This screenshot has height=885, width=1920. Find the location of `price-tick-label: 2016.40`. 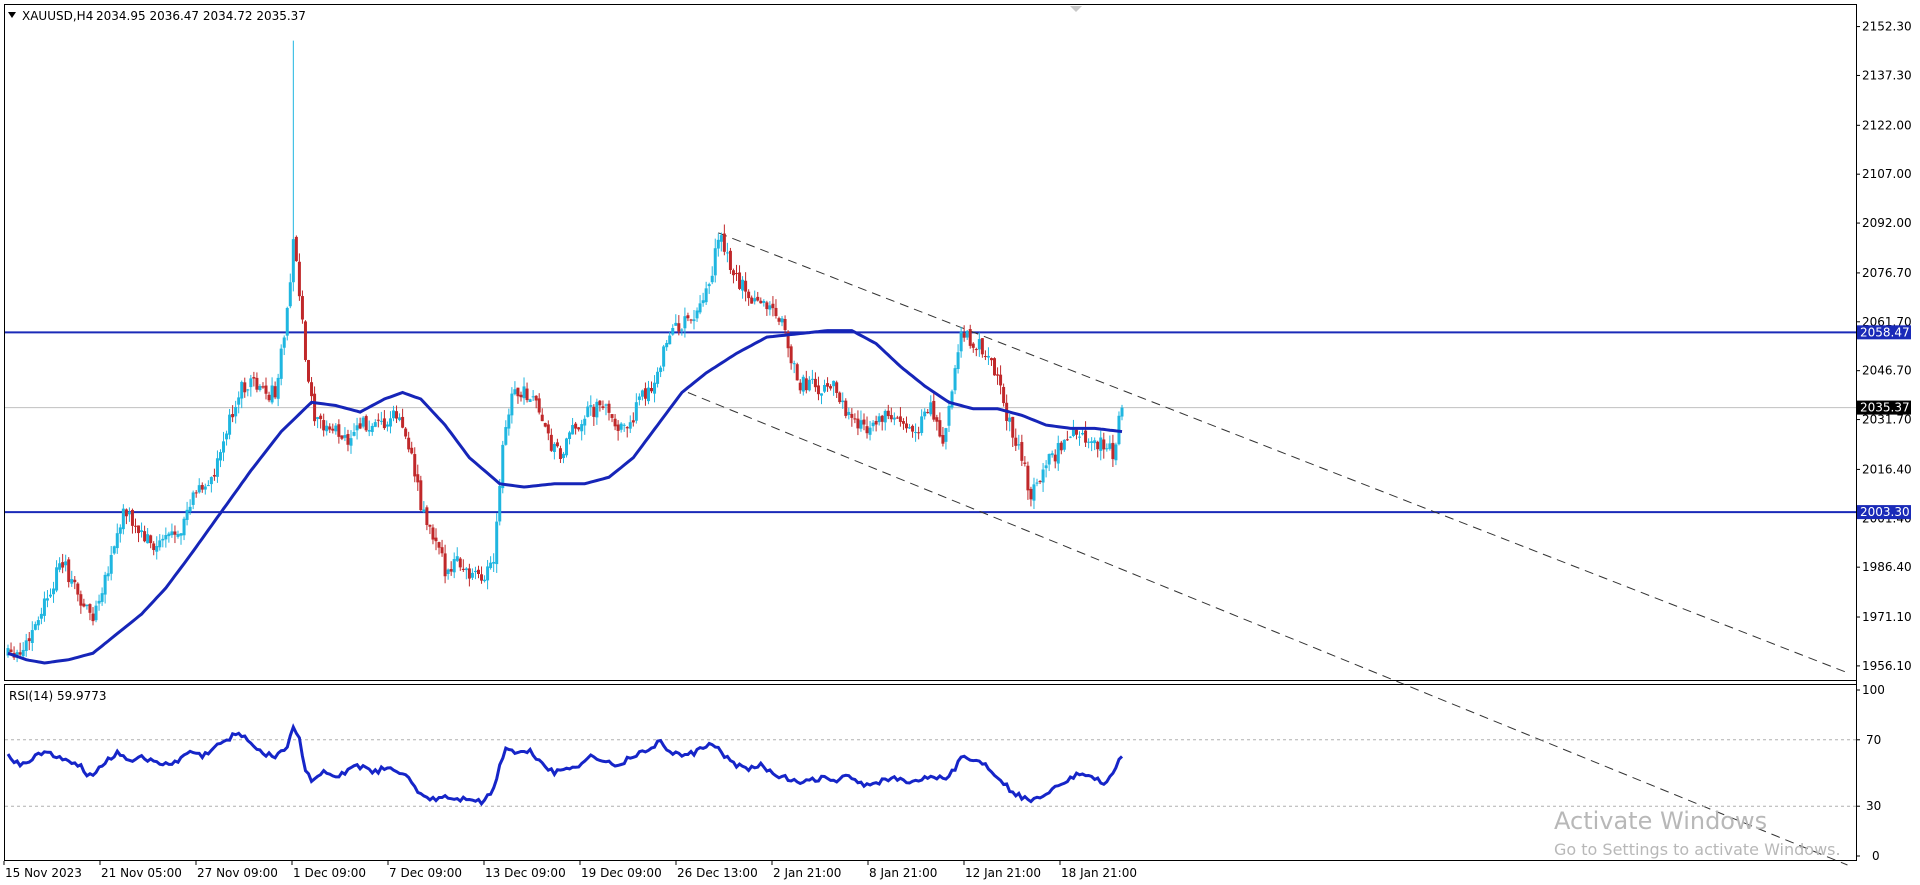

price-tick-label: 2016.40 is located at coordinates (1887, 469).